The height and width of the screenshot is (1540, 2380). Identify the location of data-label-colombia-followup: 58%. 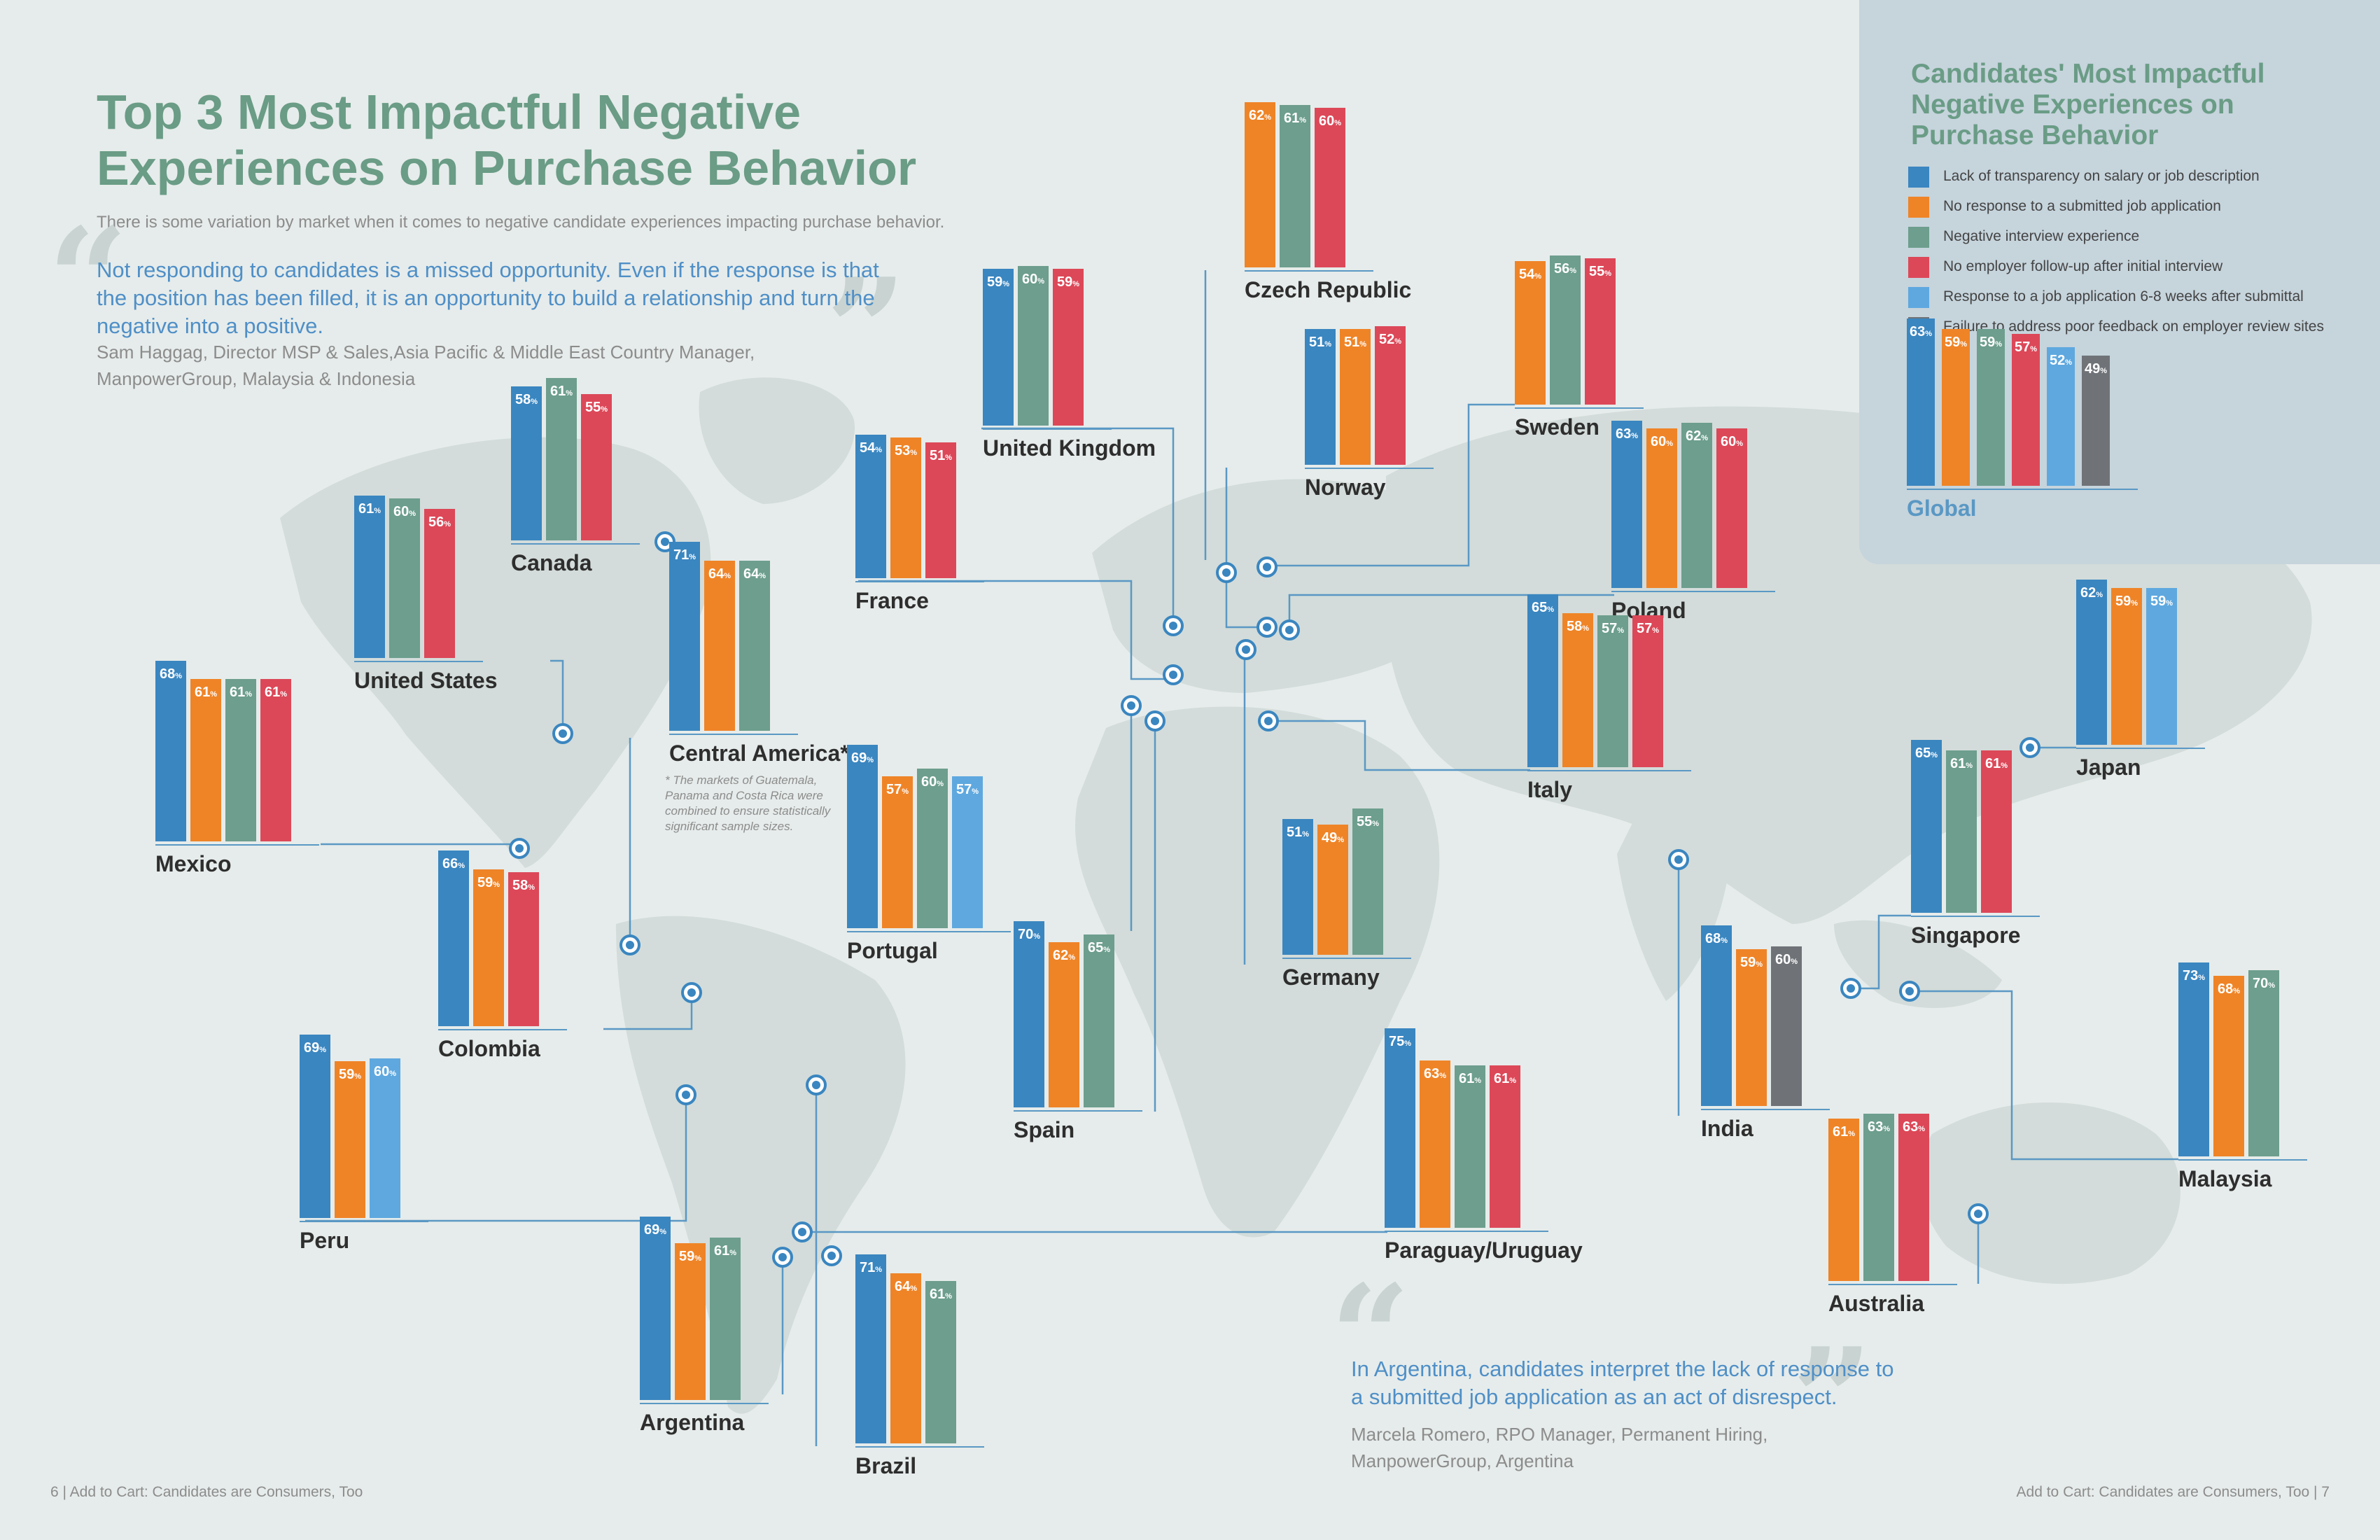
(524, 885).